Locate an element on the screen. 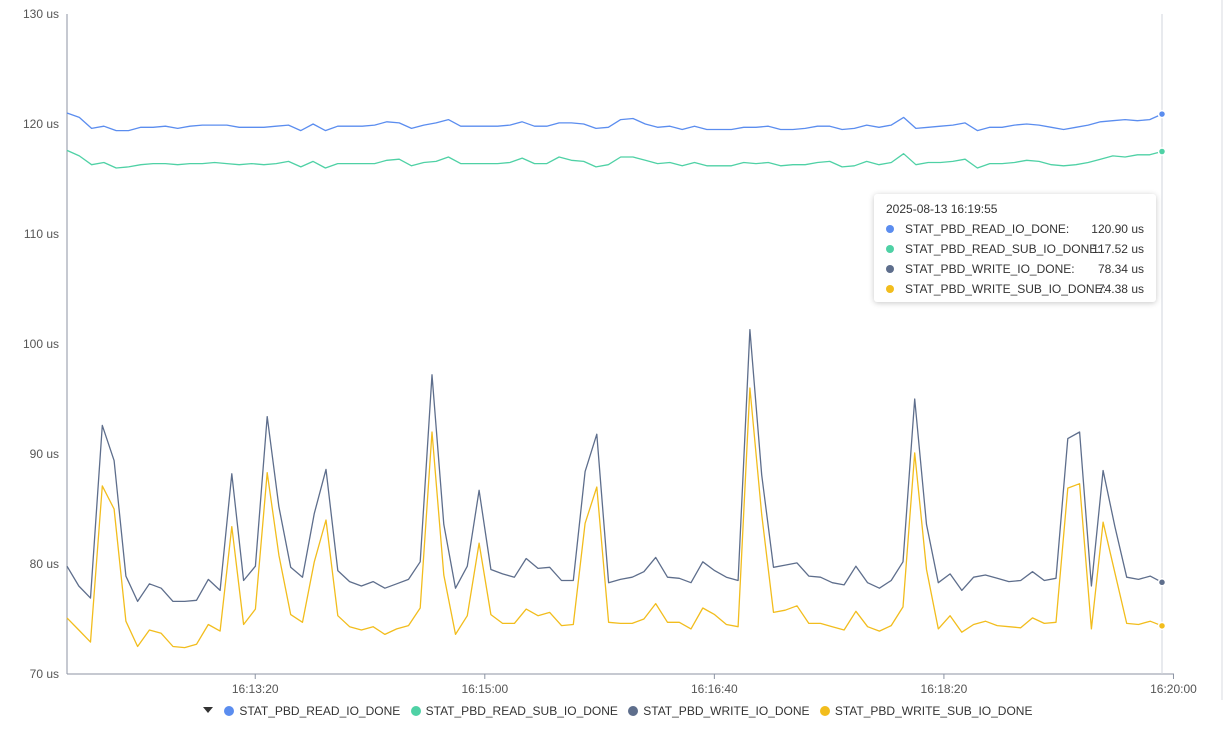 The height and width of the screenshot is (740, 1226). tooltip-series-name: STAT_PBD_READ_IO_DONE: is located at coordinates (987, 229).